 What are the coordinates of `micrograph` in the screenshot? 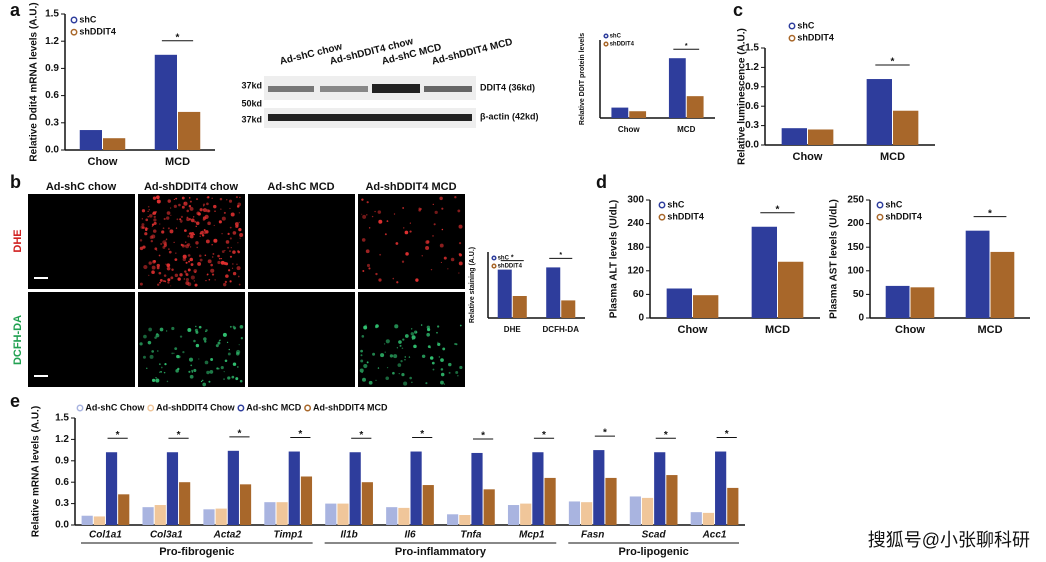 It's located at (81, 241).